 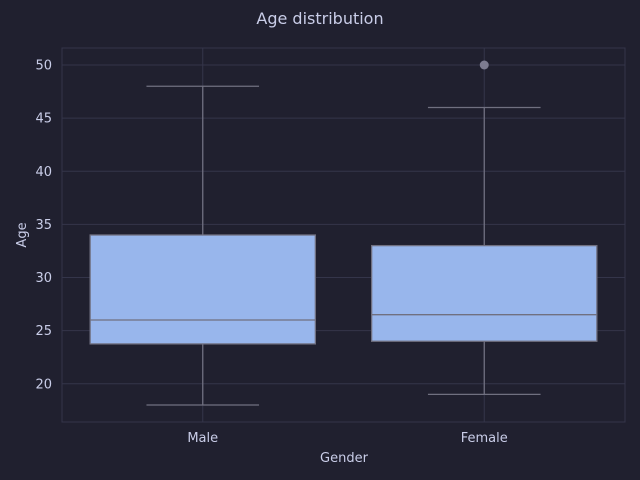 I want to click on y-tick-label: 35, so click(x=43, y=225).